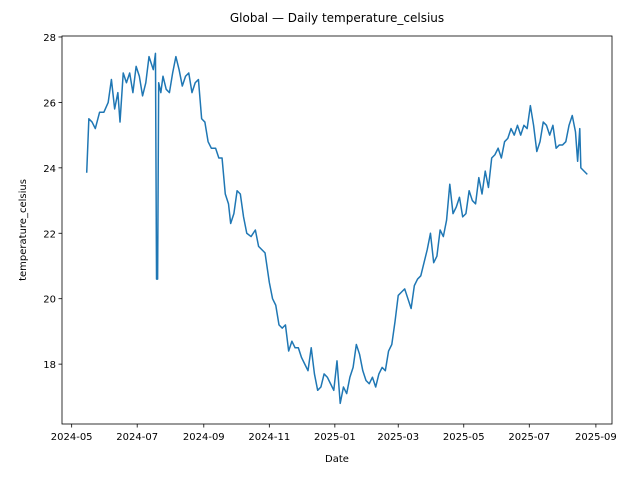 This screenshot has height=480, width=640. What do you see at coordinates (269, 437) in the screenshot?
I see `x-tick-label: 2024-11` at bounding box center [269, 437].